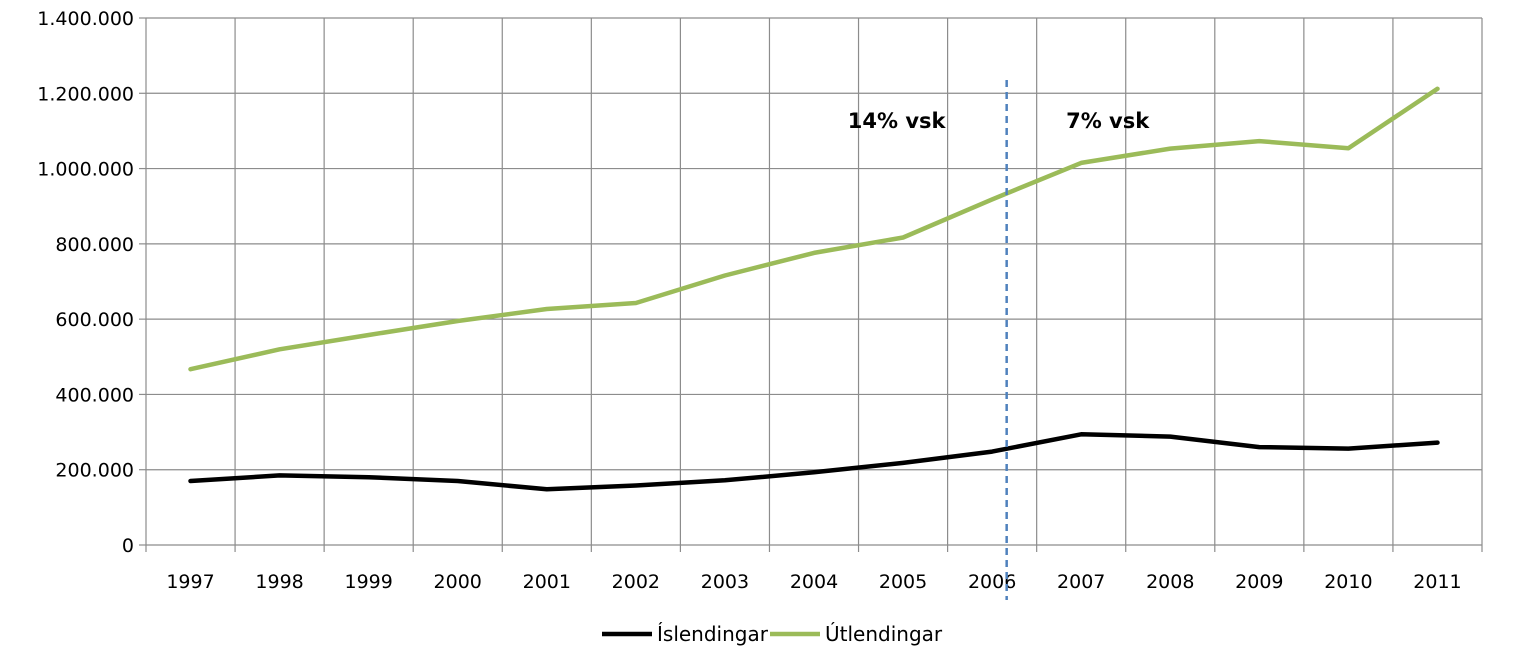 Image resolution: width=1524 pixels, height=647 pixels. What do you see at coordinates (85, 19) in the screenshot?
I see `y-tick-label: 1.400.000` at bounding box center [85, 19].